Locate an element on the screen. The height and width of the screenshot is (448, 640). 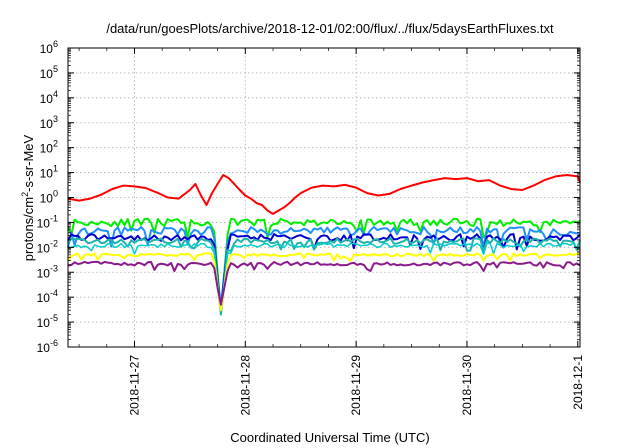
y-tick-label: 10⁴ is located at coordinates (49, 97).